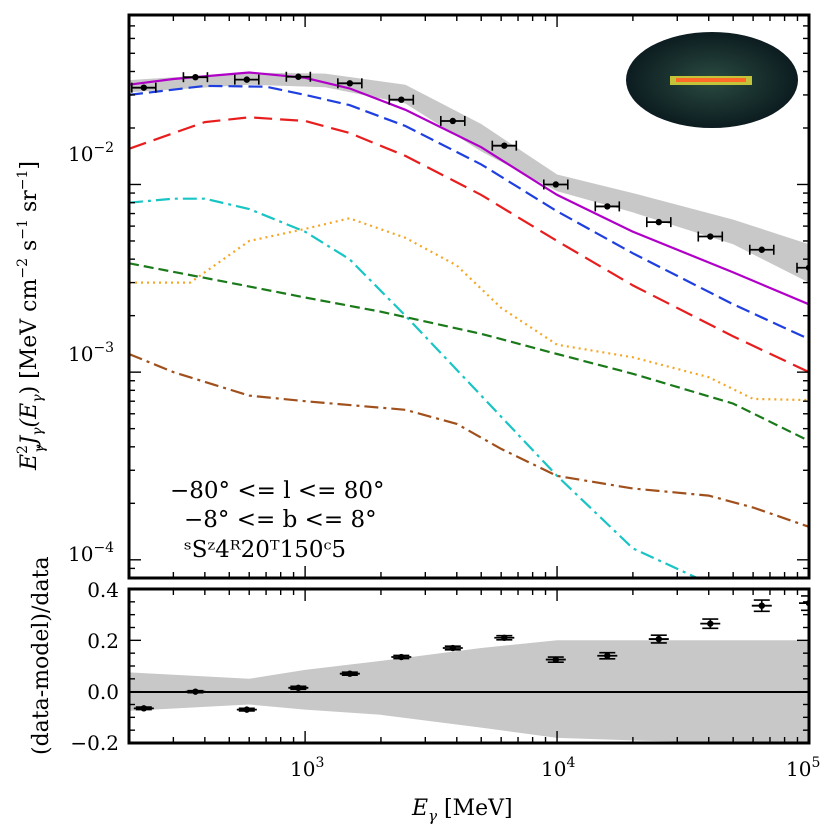 The width and height of the screenshot is (830, 830). What do you see at coordinates (462, 810) in the screenshot?
I see `xlabel: Eγ [MeV]` at bounding box center [462, 810].